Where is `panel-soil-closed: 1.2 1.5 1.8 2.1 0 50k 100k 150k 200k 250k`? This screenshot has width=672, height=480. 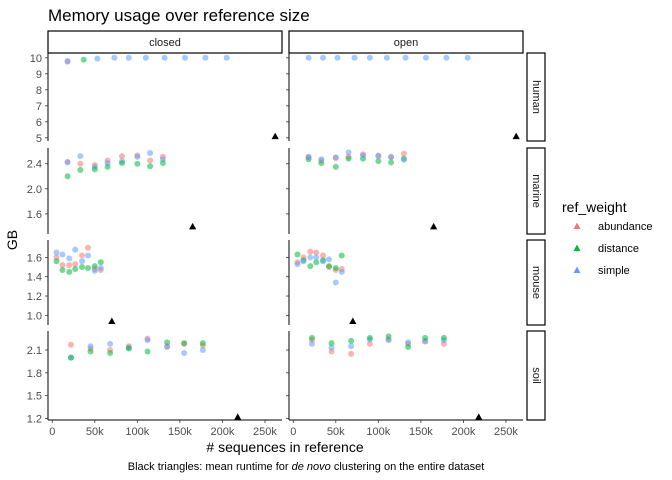 panel-soil-closed: 1.2 1.5 1.8 2.1 0 50k 100k 150k 200k 250k is located at coordinates (154, 384).